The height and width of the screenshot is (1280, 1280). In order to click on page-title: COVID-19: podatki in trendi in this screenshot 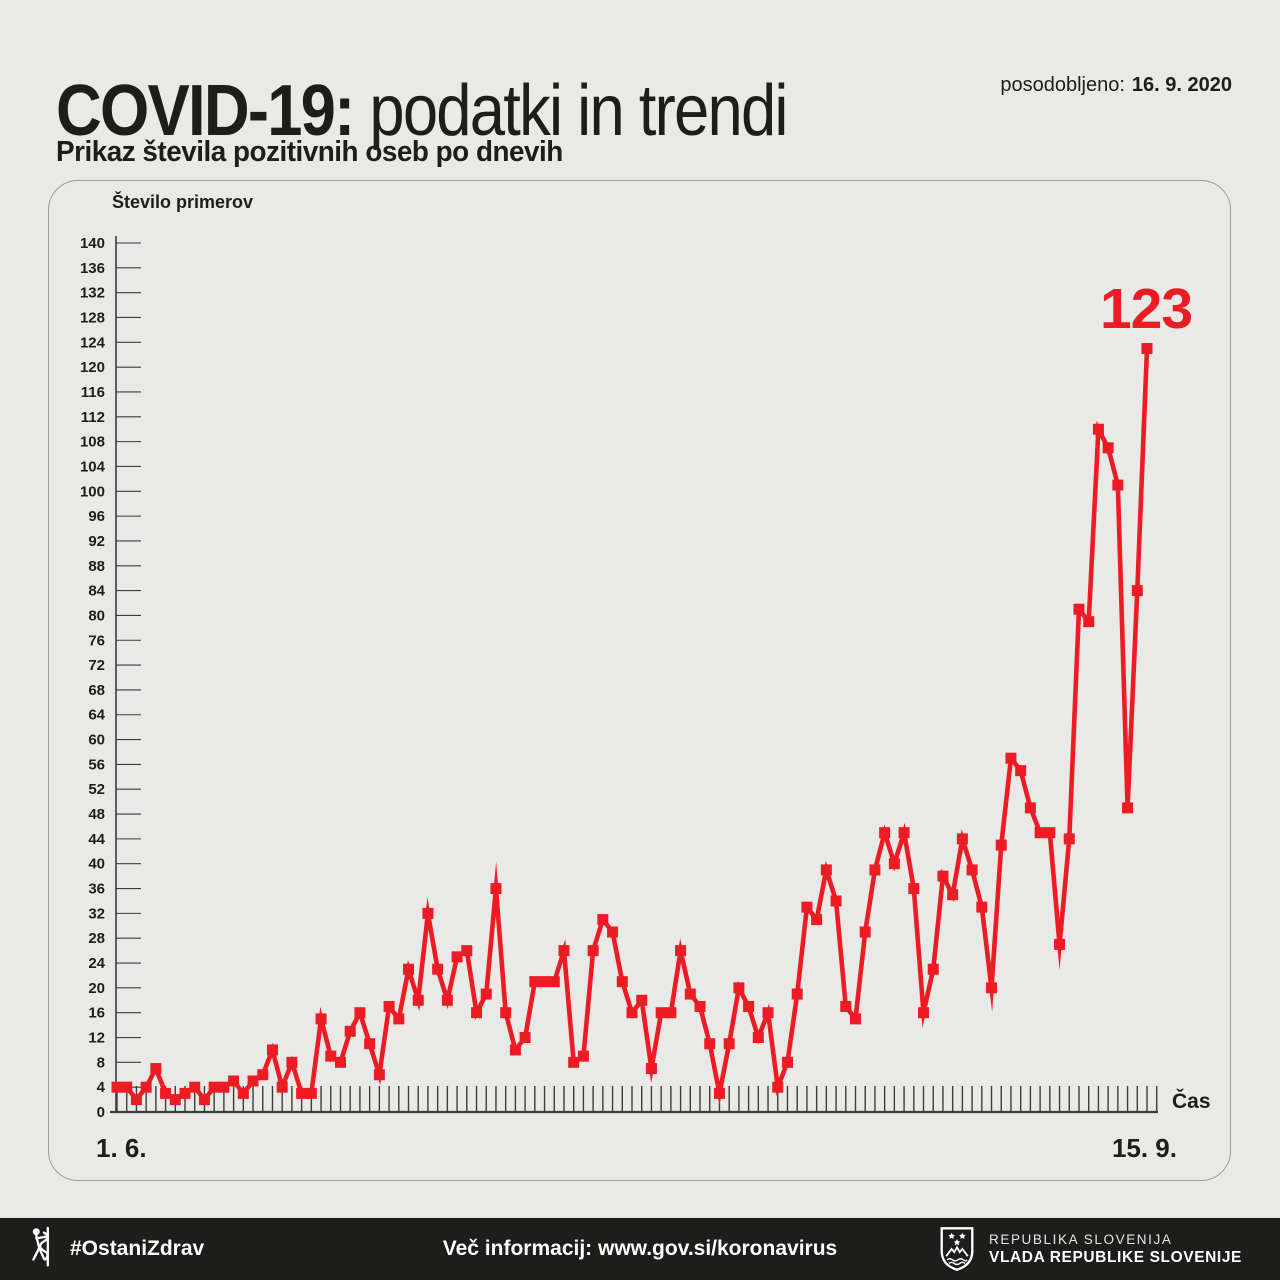, I will do `click(422, 111)`.